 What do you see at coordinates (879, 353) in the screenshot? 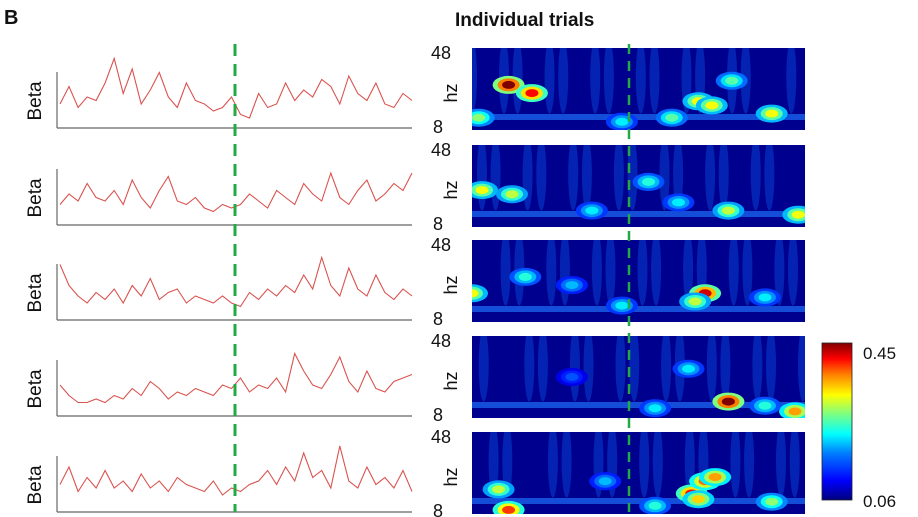
I see `colorbar-max-label: 0.45` at bounding box center [879, 353].